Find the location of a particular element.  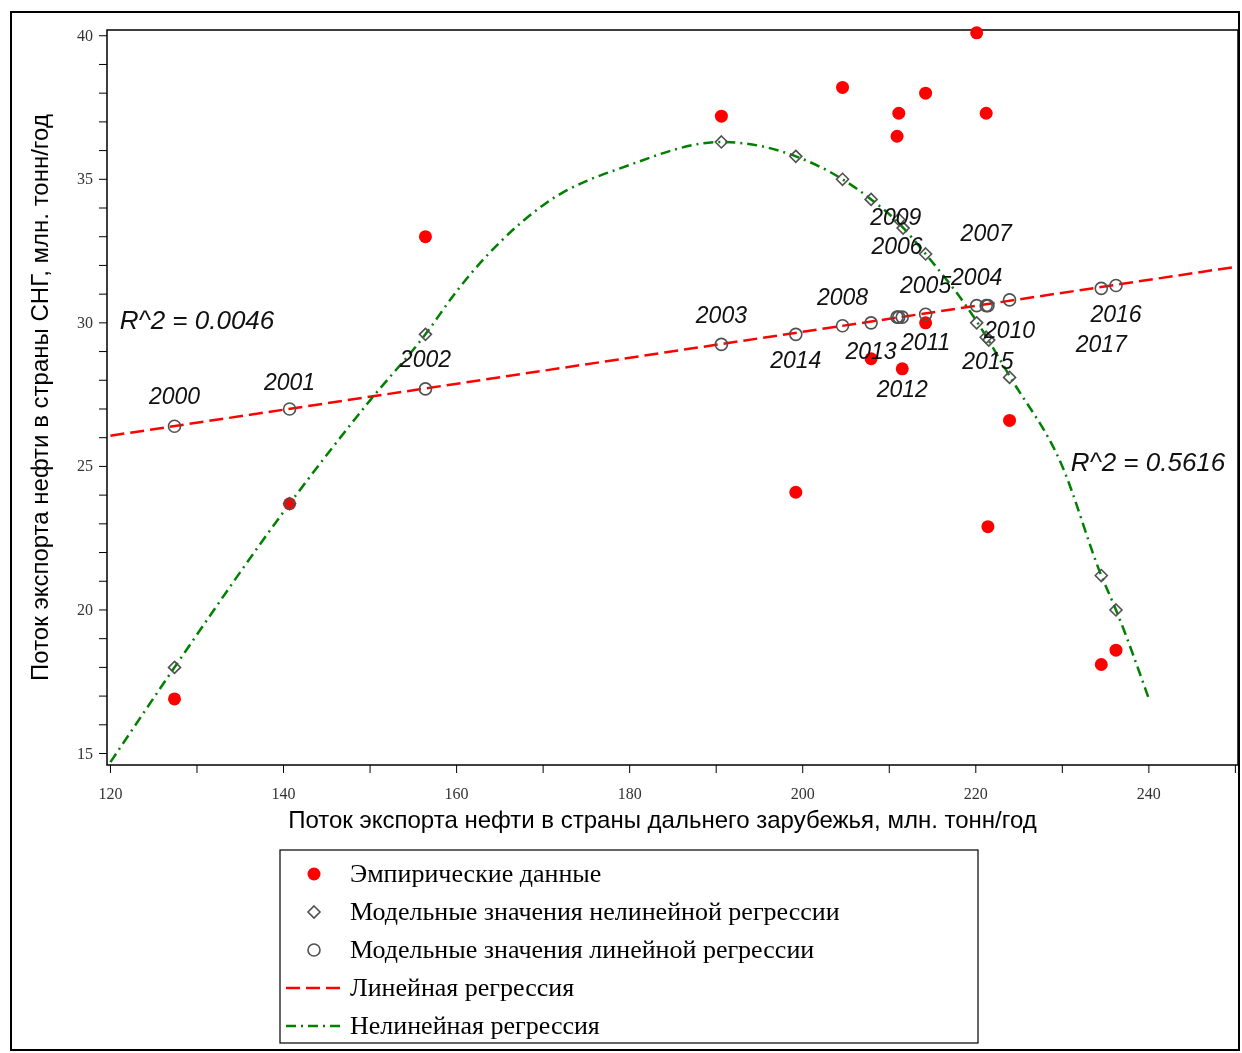

x-tick-label: 200 is located at coordinates (802, 793).